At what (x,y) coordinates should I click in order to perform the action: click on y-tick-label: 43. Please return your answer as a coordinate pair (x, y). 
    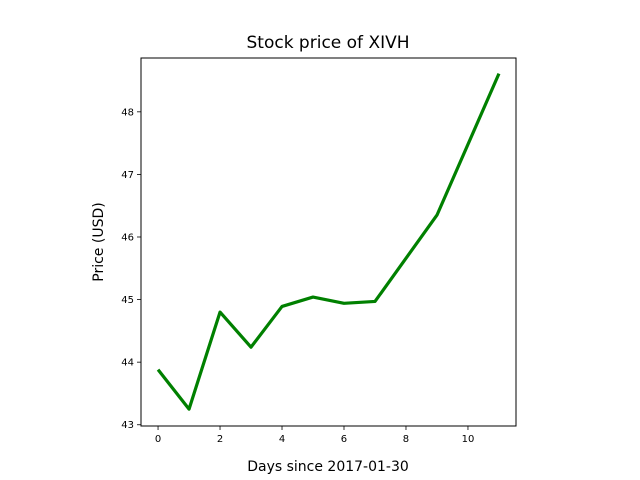
    Looking at the image, I should click on (127, 425).